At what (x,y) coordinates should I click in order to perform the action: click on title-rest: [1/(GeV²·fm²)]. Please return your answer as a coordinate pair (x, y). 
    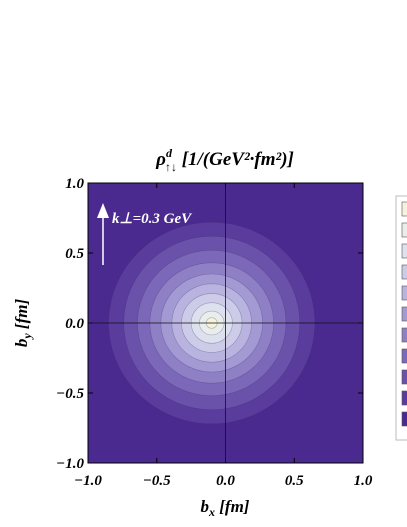
    Looking at the image, I should click on (235, 159).